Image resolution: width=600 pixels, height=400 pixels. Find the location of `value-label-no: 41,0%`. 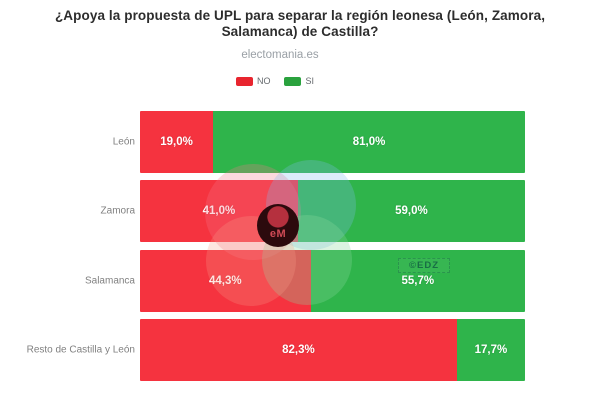

value-label-no: 41,0% is located at coordinates (219, 211).